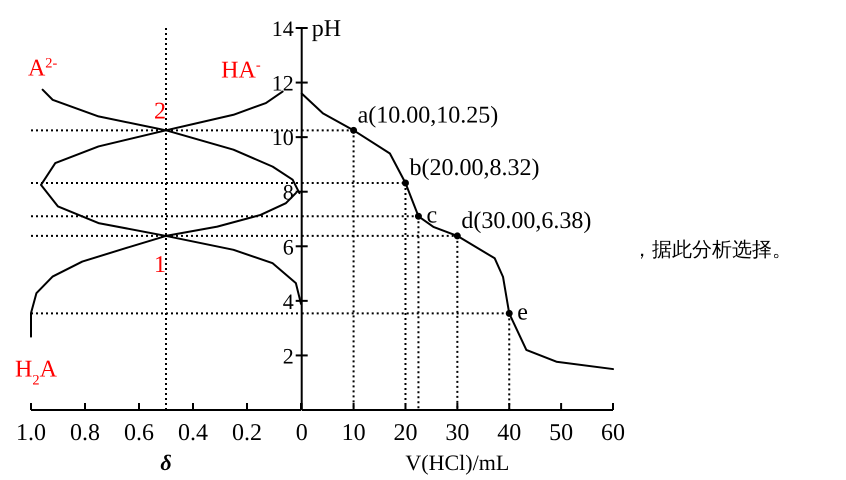 This screenshot has width=846, height=480. Describe the element at coordinates (526, 221) in the screenshot. I see `annotation: d(30.00,6.38)` at that location.